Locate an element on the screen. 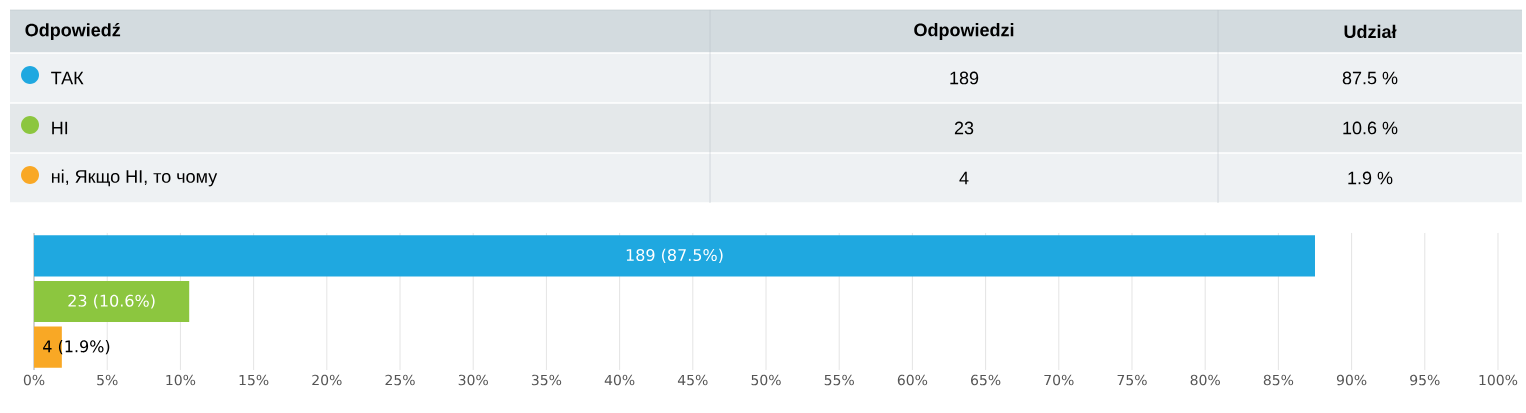 The width and height of the screenshot is (1526, 413). x-tick-label: 55% is located at coordinates (839, 380).